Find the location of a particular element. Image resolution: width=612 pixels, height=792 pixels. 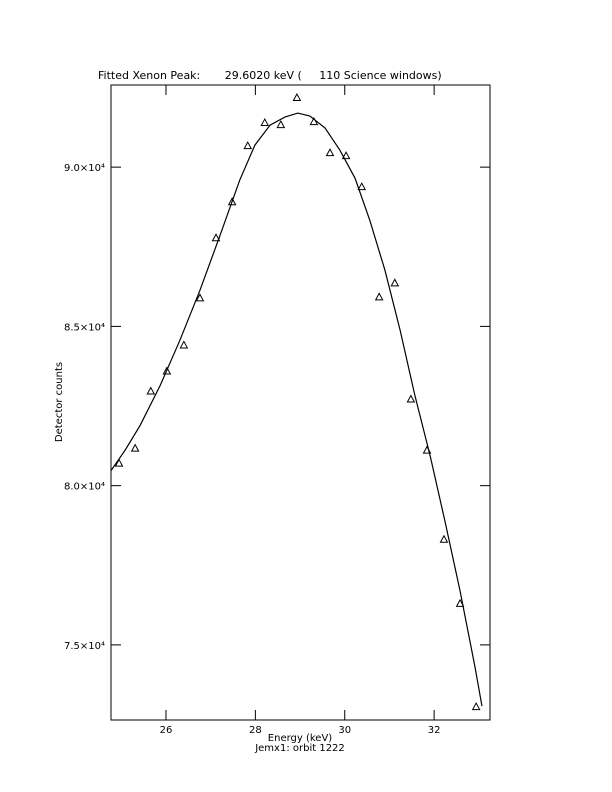

y-tick-label: 9.0×10⁴ is located at coordinates (84, 168).